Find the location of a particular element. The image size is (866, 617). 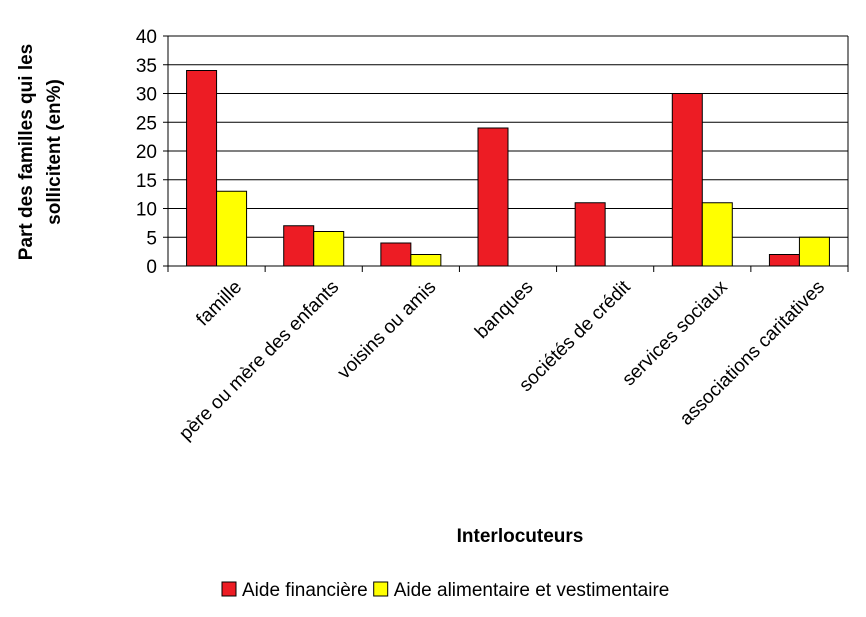

y-tick-label: 35 is located at coordinates (146, 66).